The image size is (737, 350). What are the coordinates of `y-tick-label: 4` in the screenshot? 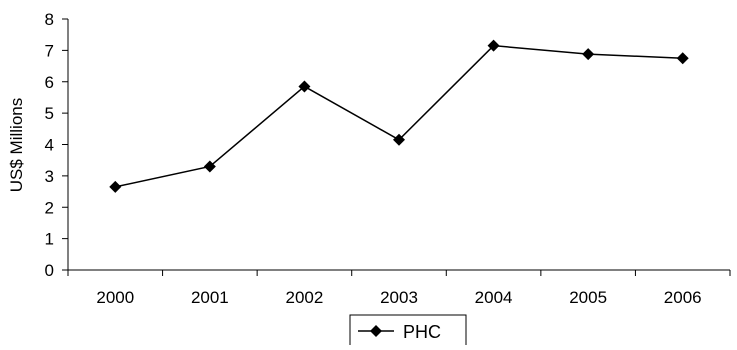 It's located at (49, 145).